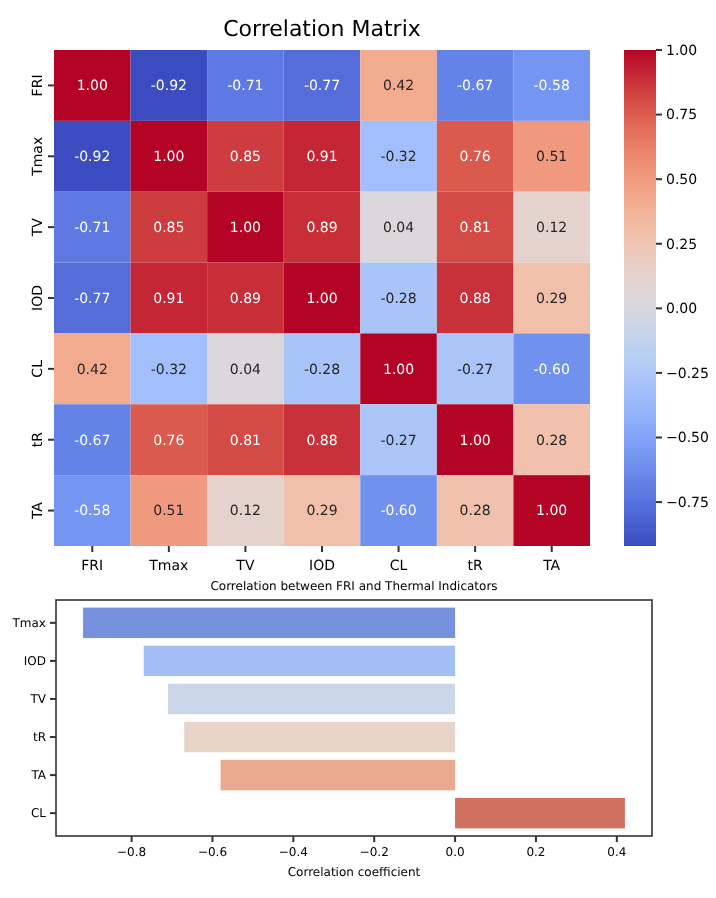 The height and width of the screenshot is (898, 716). Describe the element at coordinates (322, 29) in the screenshot. I see `chart-title: Correlation Matrix` at that location.